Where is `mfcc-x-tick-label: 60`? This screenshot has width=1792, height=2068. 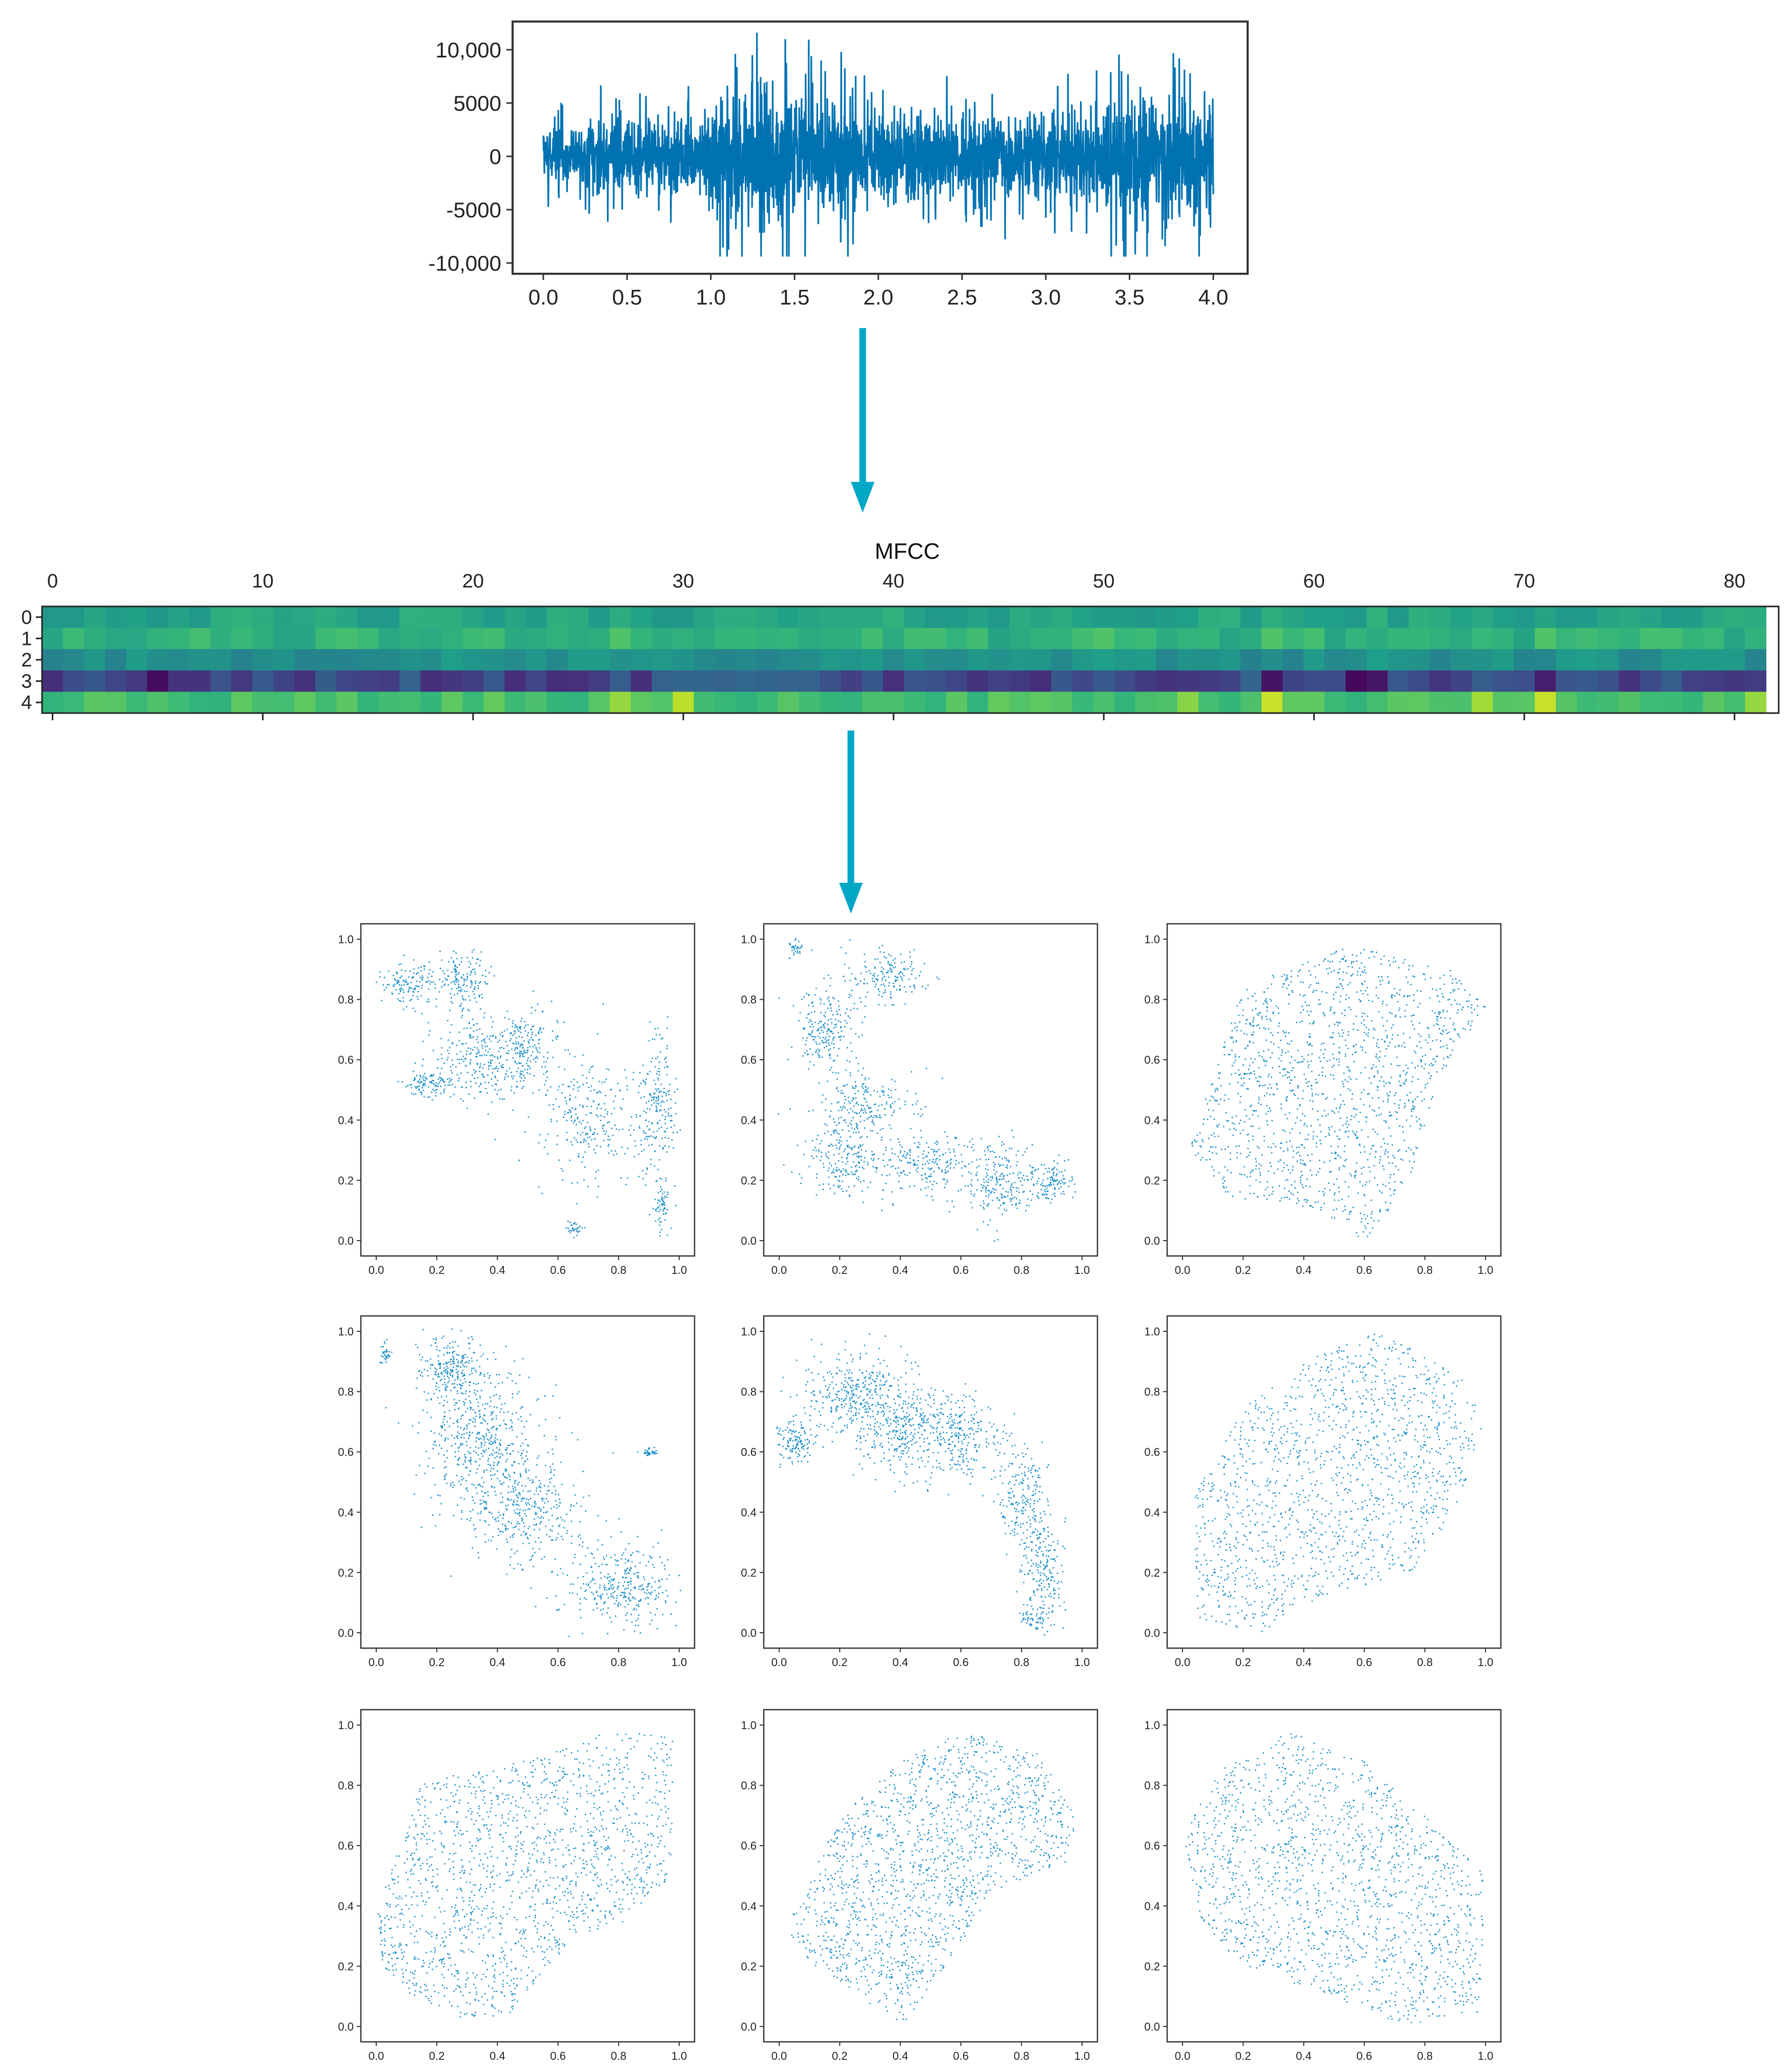 mfcc-x-tick-label: 60 is located at coordinates (1314, 581).